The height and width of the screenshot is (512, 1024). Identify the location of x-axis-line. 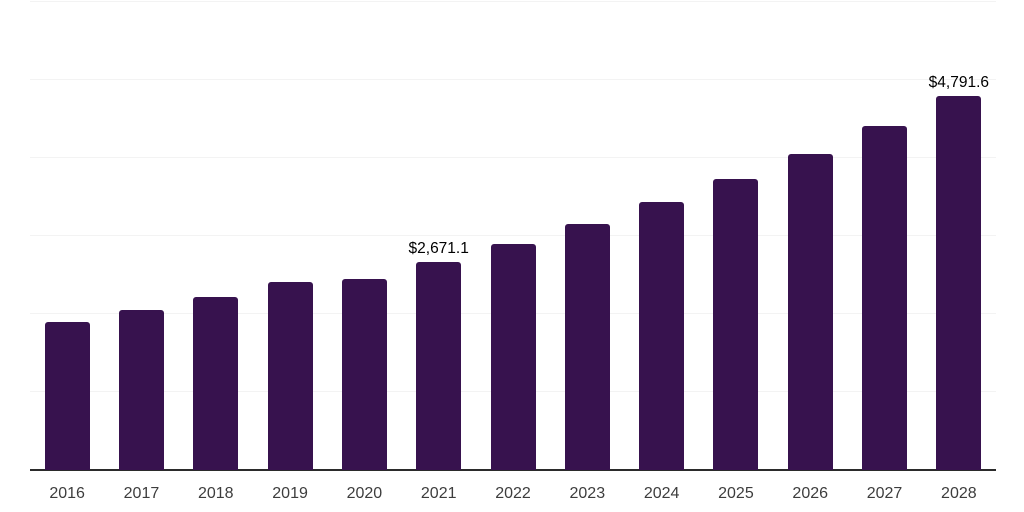
(513, 470).